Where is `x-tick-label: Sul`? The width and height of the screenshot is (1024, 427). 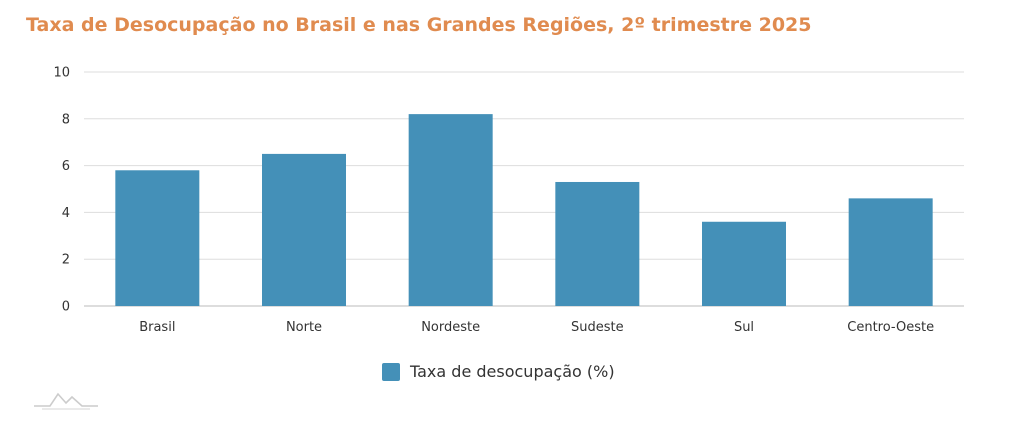
x-tick-label: Sul is located at coordinates (744, 327).